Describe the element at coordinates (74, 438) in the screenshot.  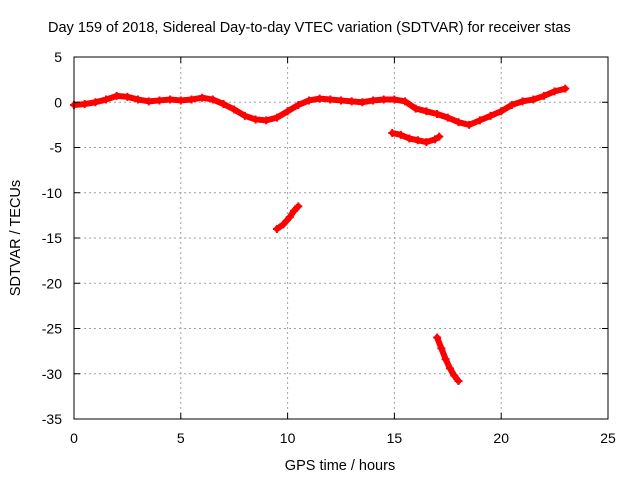
I see `x-tick-label: 0` at that location.